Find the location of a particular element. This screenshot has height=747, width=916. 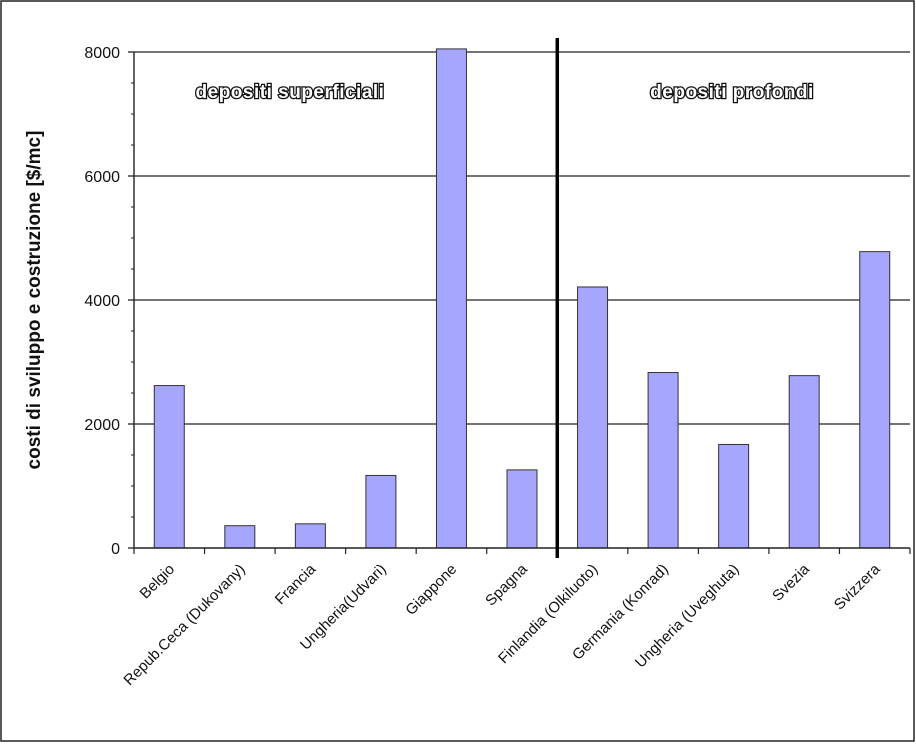

y-tick-label: 0 is located at coordinates (115, 549).